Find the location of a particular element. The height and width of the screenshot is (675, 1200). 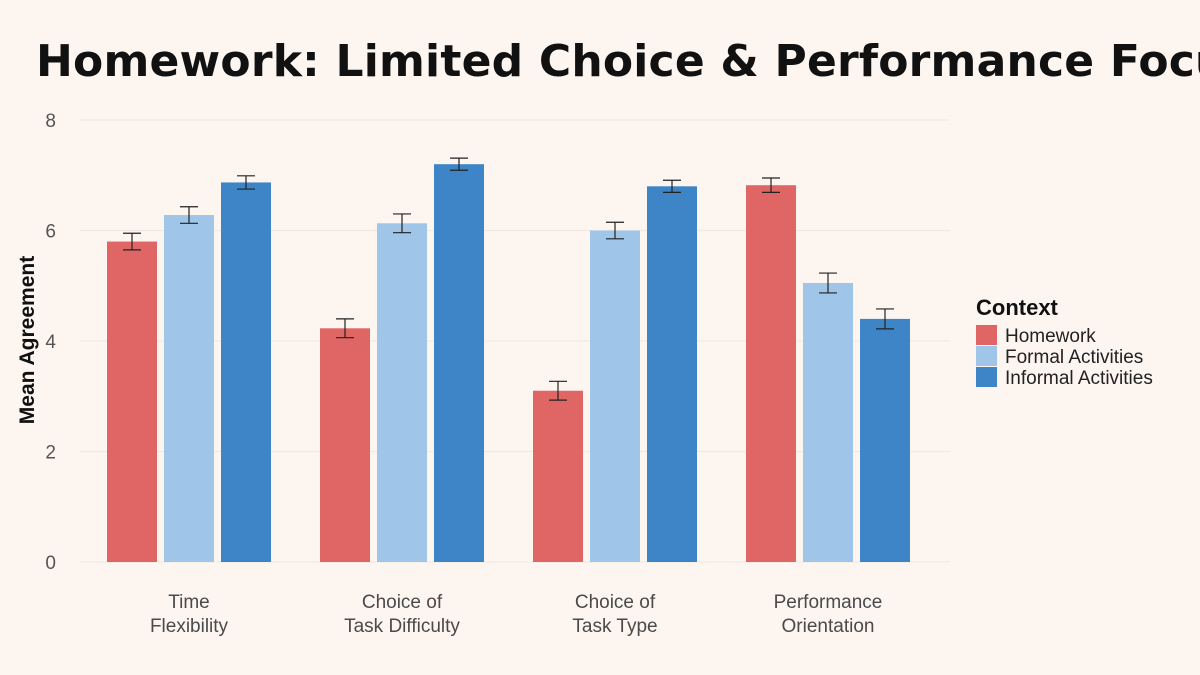

y-tick-label: 8 is located at coordinates (50, 121).